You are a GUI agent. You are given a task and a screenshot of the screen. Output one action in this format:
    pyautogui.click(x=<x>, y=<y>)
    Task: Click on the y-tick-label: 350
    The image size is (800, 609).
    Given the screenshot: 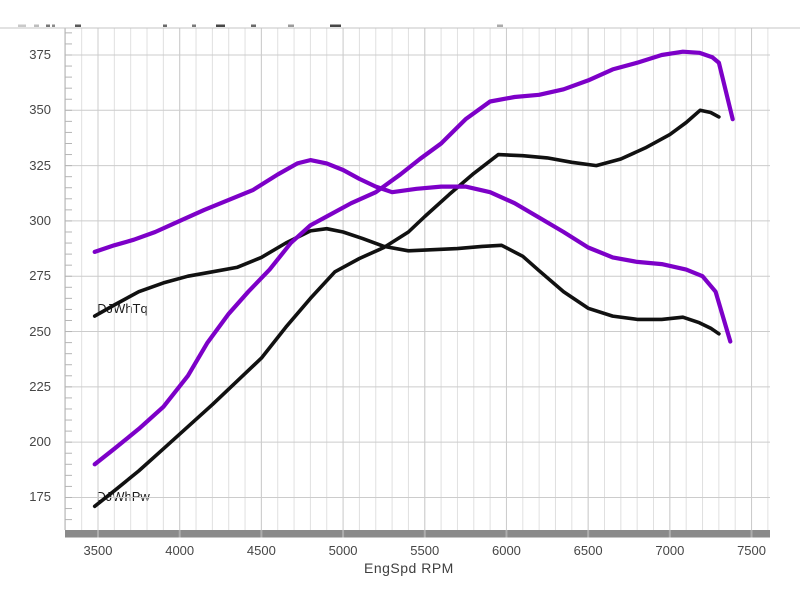 What is the action you would take?
    pyautogui.click(x=40, y=110)
    